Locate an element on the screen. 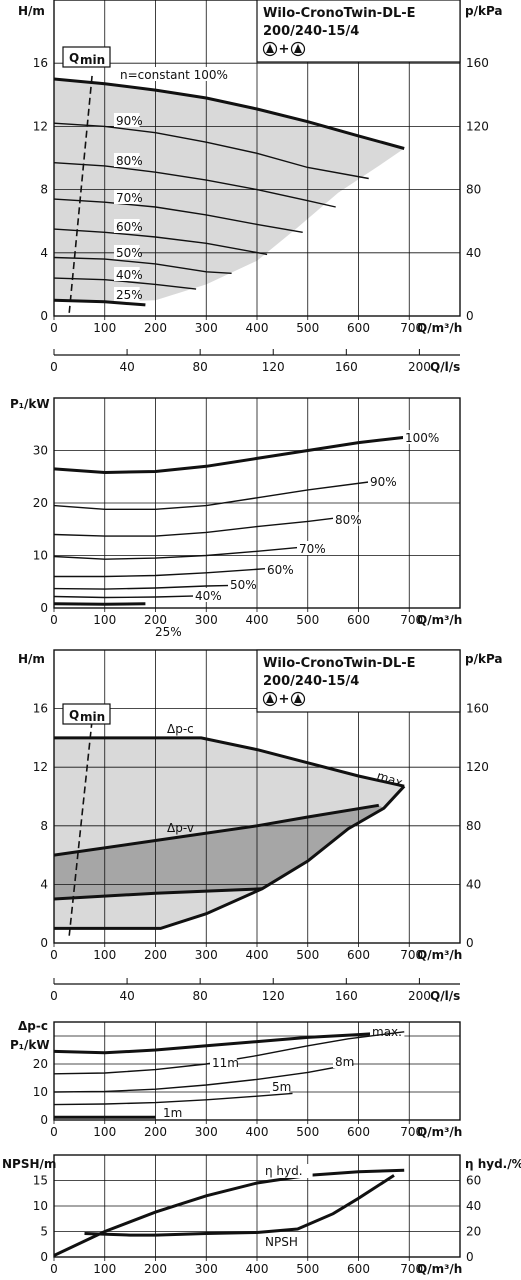 The height and width of the screenshot is (1280, 521). y-tick-label: 4 is located at coordinates (44, 253).